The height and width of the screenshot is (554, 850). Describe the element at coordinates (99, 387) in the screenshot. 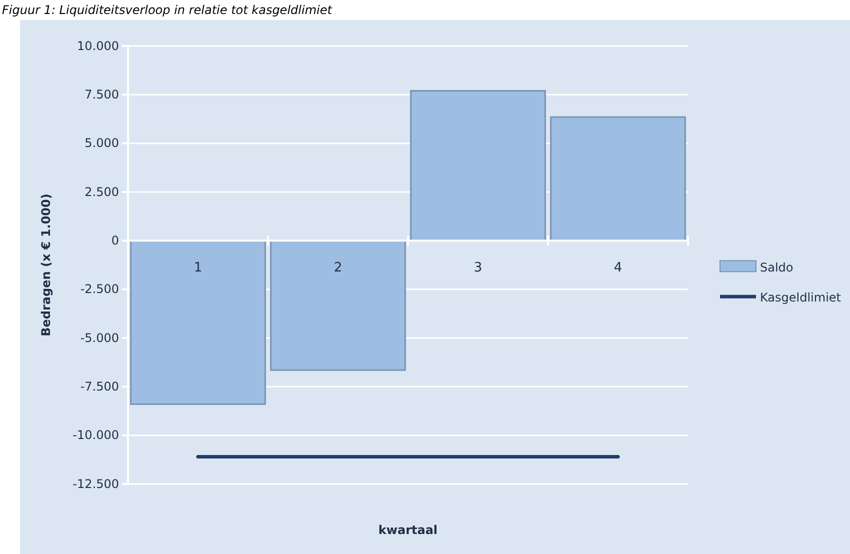

I see `y-tick-label: -7.500` at that location.